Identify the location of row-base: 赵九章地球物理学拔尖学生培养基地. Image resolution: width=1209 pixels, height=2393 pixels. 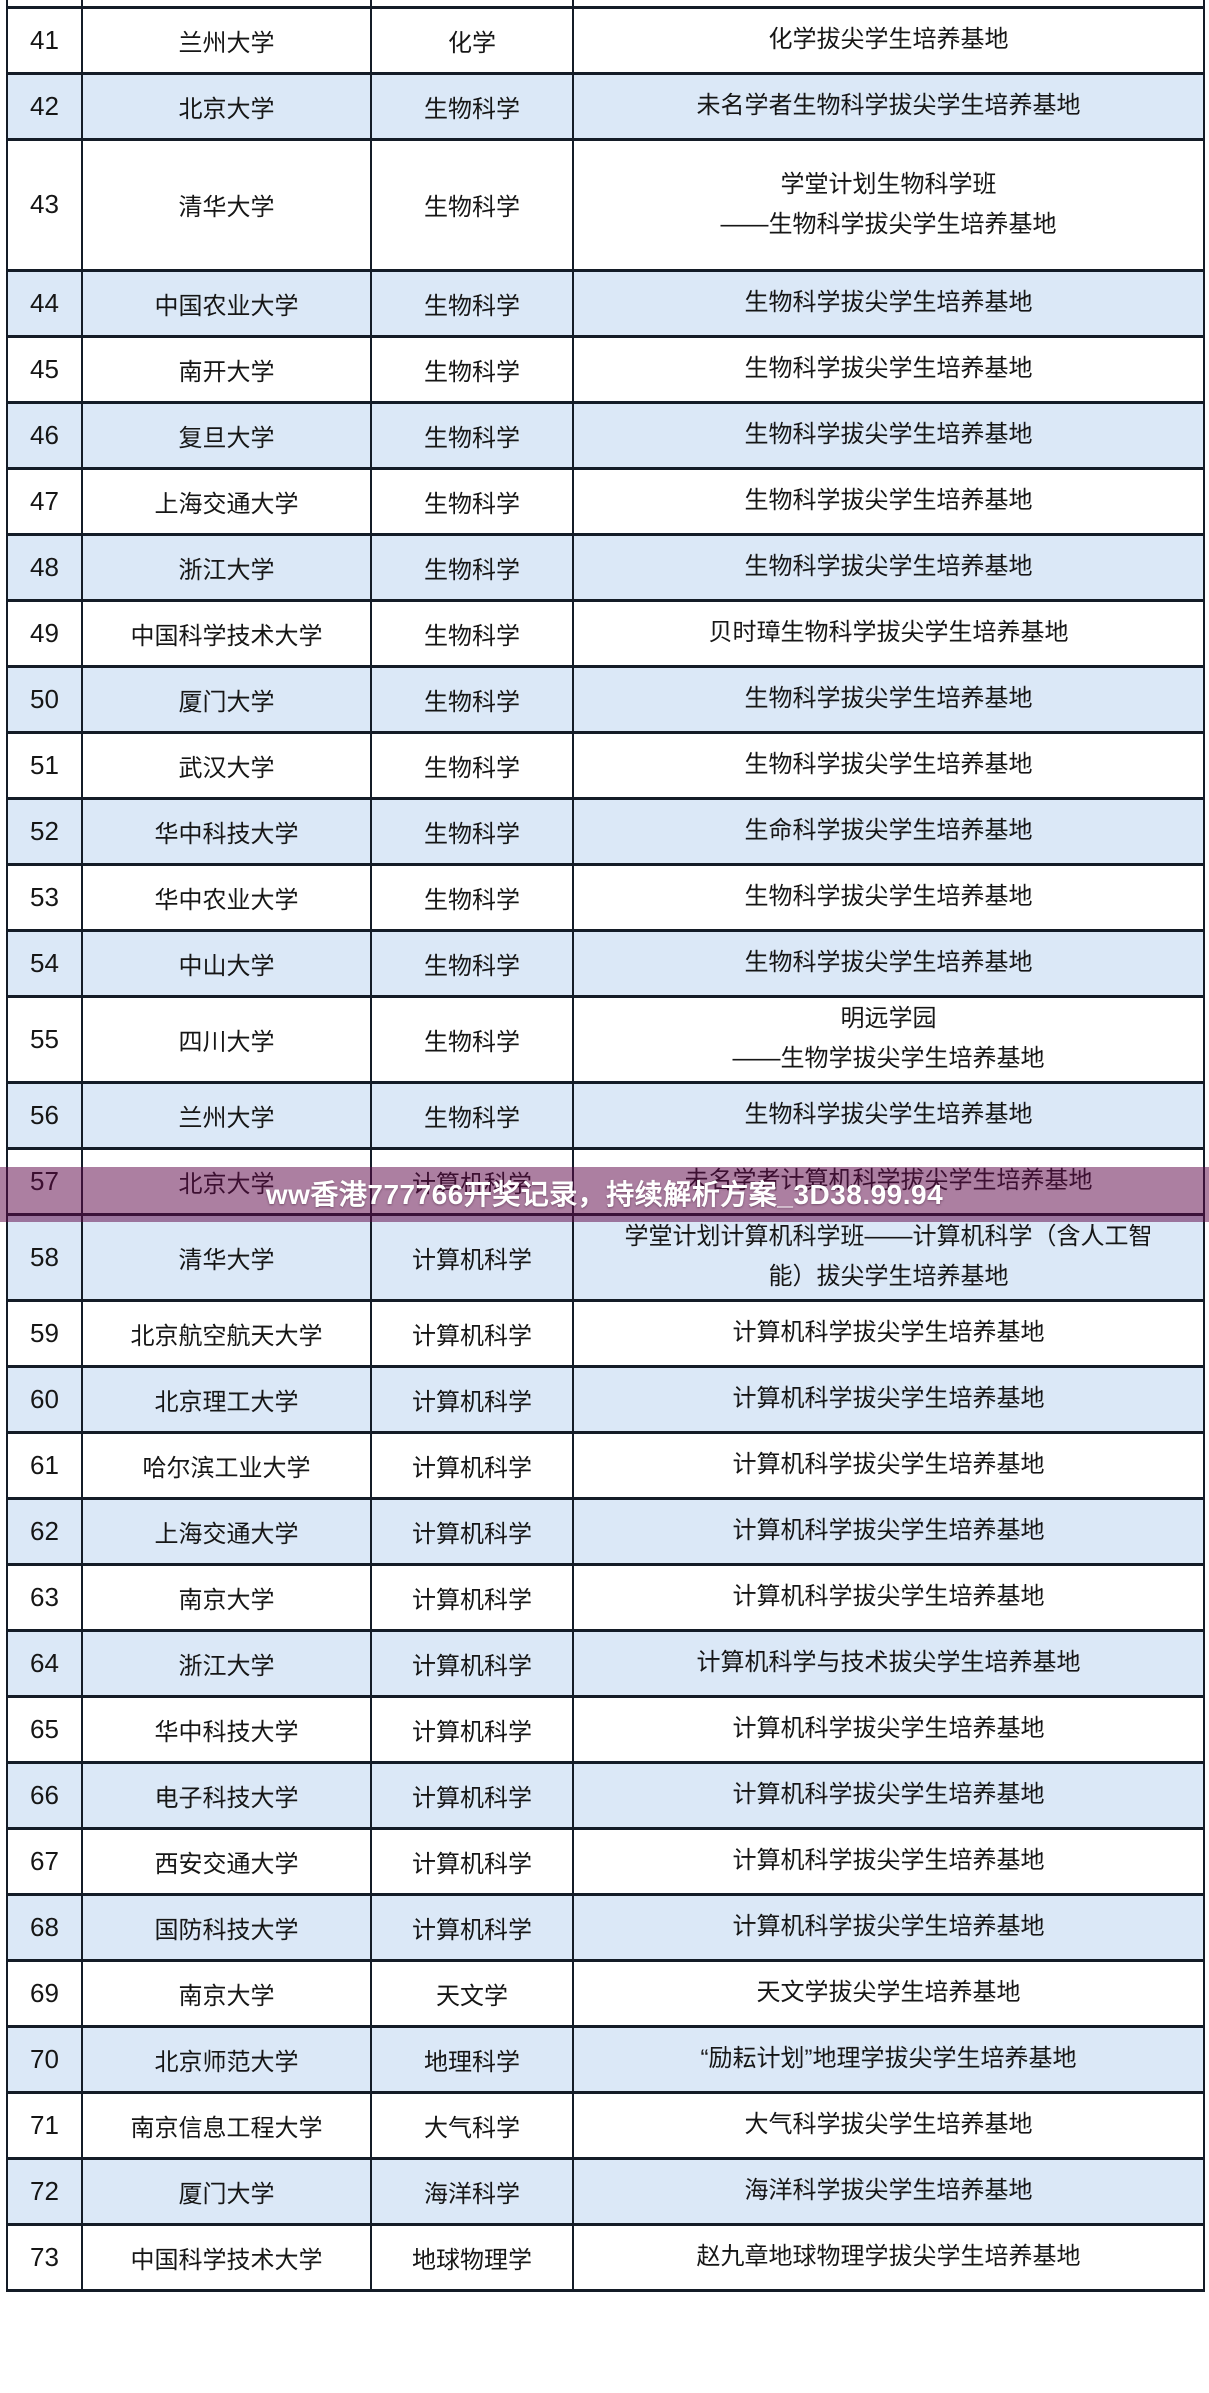
(888, 2257).